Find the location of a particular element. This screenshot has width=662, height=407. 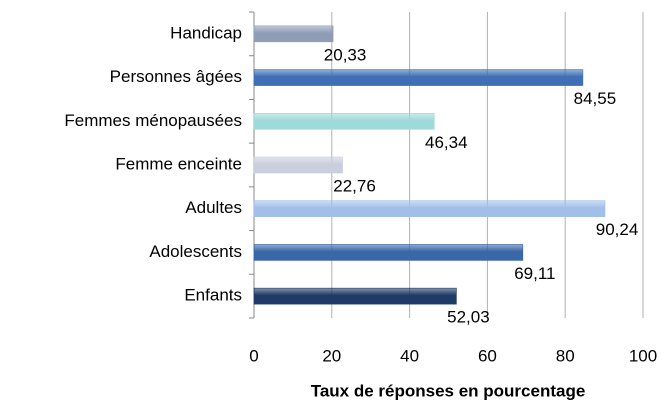

x-axis-label: Taux de réponses en pourcentage is located at coordinates (448, 390).